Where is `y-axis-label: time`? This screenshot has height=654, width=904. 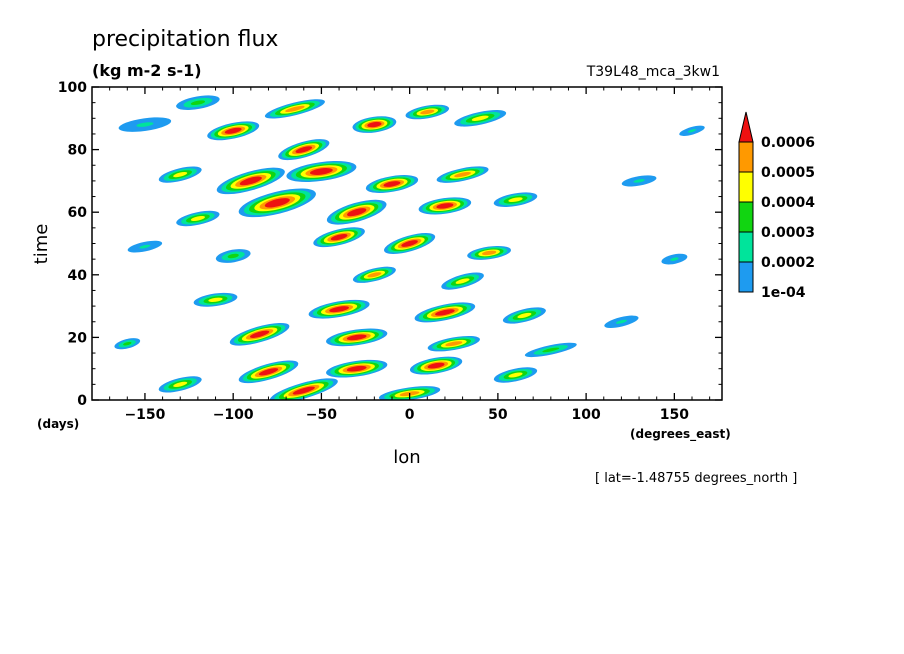
y-axis-label: time is located at coordinates (41, 244).